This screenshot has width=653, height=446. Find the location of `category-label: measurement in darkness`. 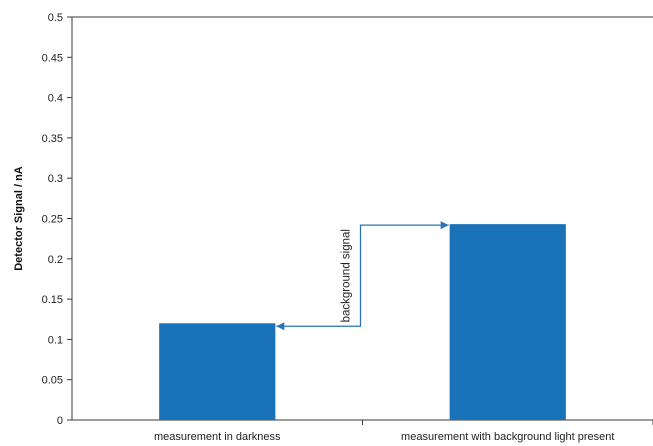

category-label: measurement in darkness is located at coordinates (217, 437).